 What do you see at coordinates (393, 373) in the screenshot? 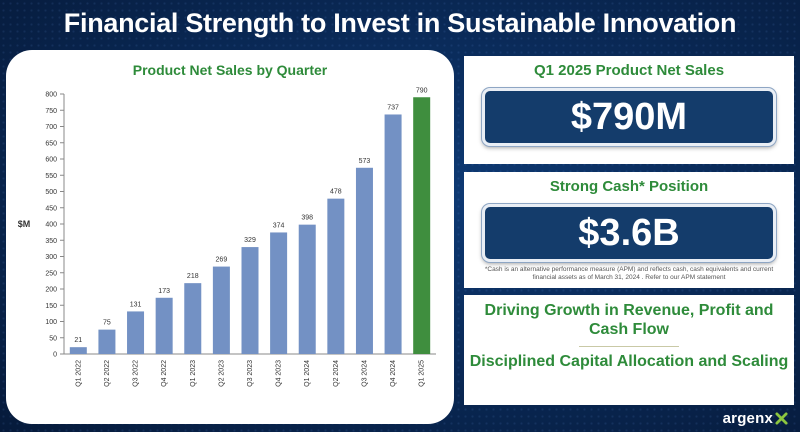
I see `x-tick-label: Q4 2024` at bounding box center [393, 373].